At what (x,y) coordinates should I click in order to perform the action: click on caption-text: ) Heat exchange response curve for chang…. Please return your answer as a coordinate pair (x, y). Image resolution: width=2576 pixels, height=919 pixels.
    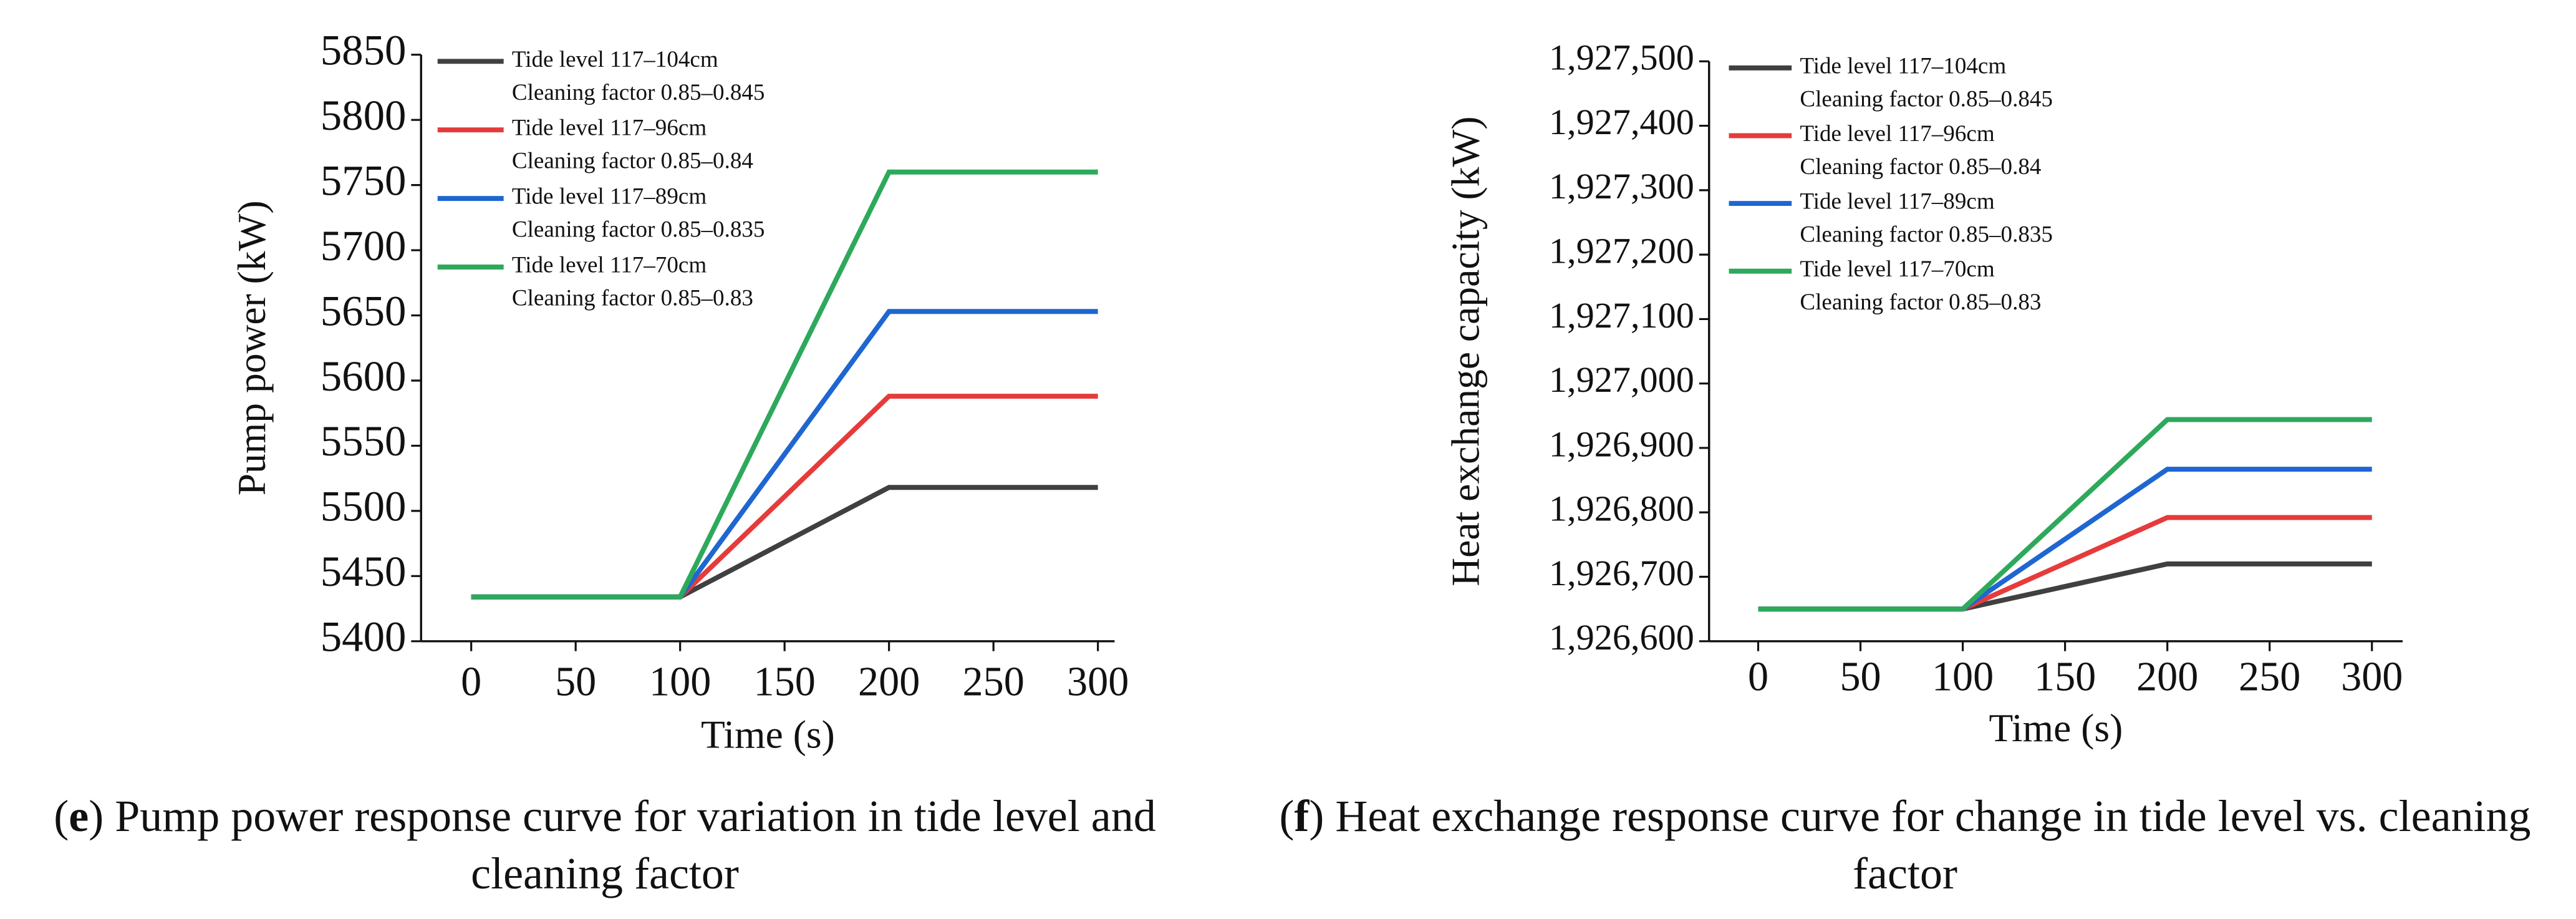
    Looking at the image, I should click on (1920, 844).